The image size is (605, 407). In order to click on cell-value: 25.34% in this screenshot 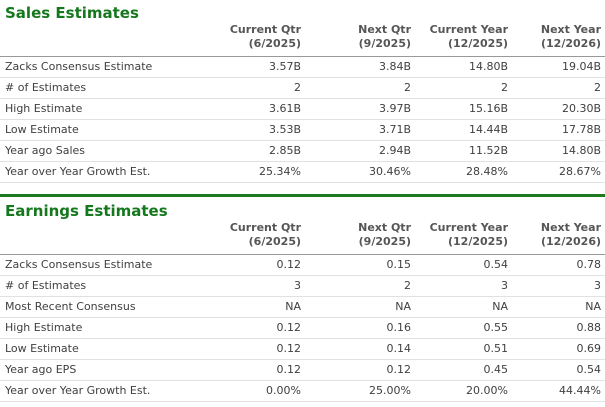, I will do `click(262, 172)`.